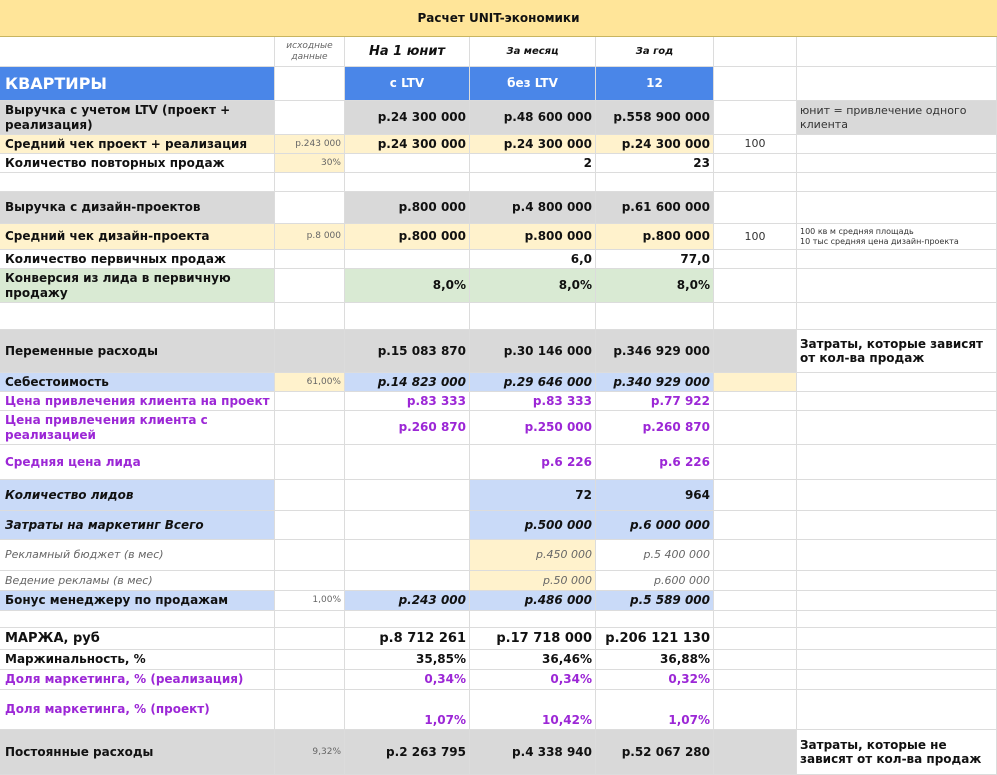  What do you see at coordinates (432, 427) in the screenshot?
I see `cell-text: р.260 870` at bounding box center [432, 427].